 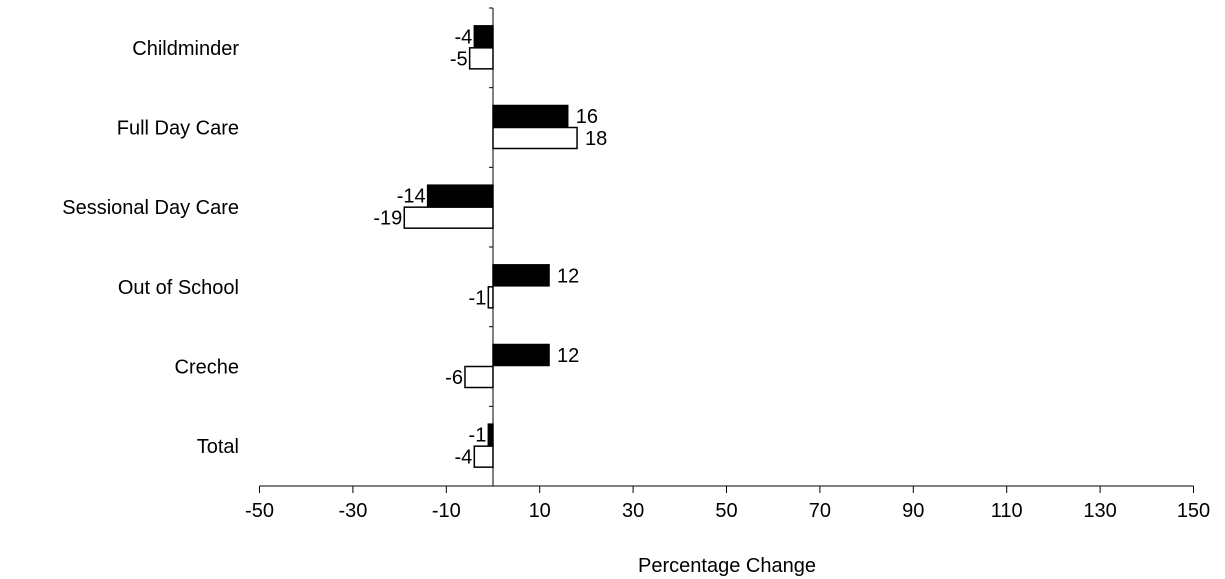 What do you see at coordinates (726, 511) in the screenshot?
I see `x-tick-label: 50` at bounding box center [726, 511].